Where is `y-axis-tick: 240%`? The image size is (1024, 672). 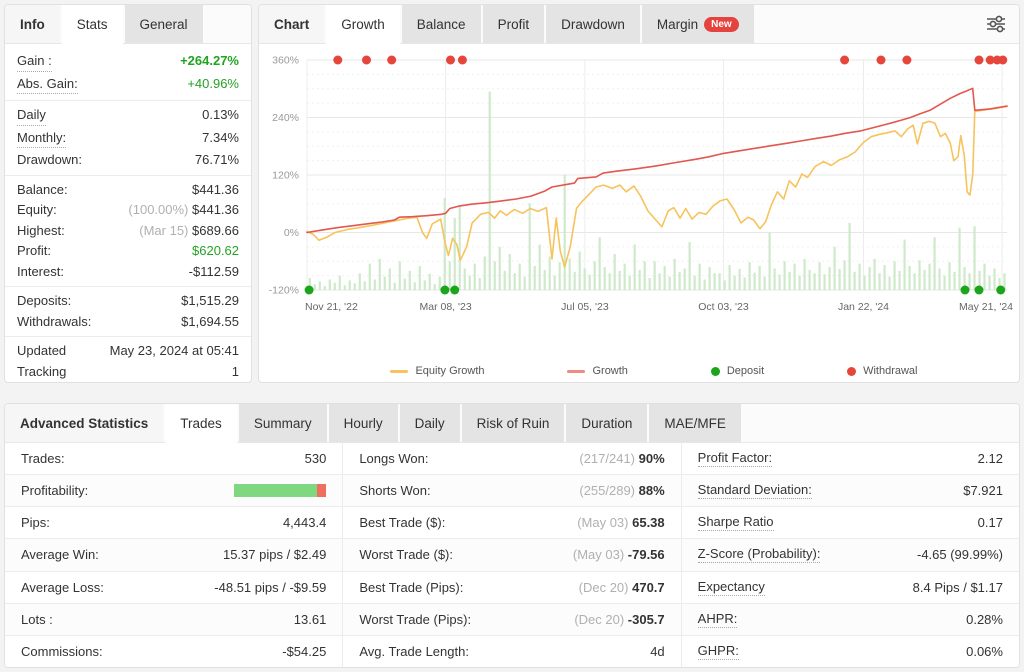 y-axis-tick: 240% is located at coordinates (285, 118).